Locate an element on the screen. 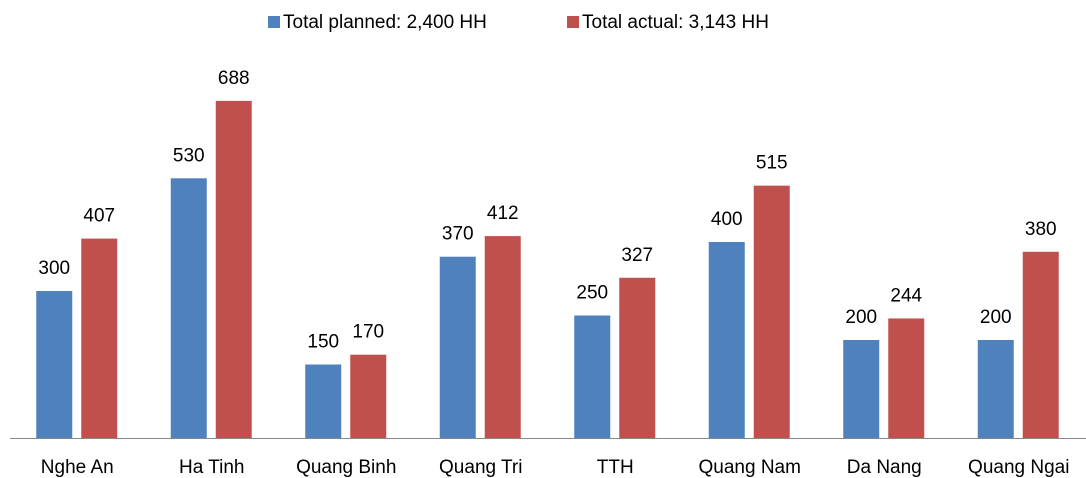 The width and height of the screenshot is (1086, 478). x-tick-label: Quang Ngai is located at coordinates (1018, 467).